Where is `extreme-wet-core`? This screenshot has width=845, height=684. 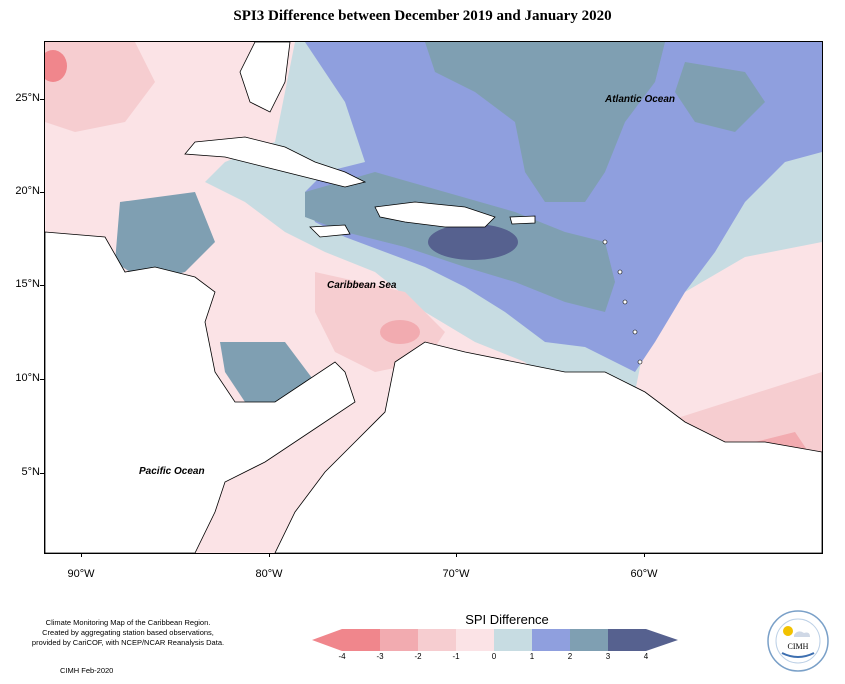 extreme-wet-core is located at coordinates (473, 242).